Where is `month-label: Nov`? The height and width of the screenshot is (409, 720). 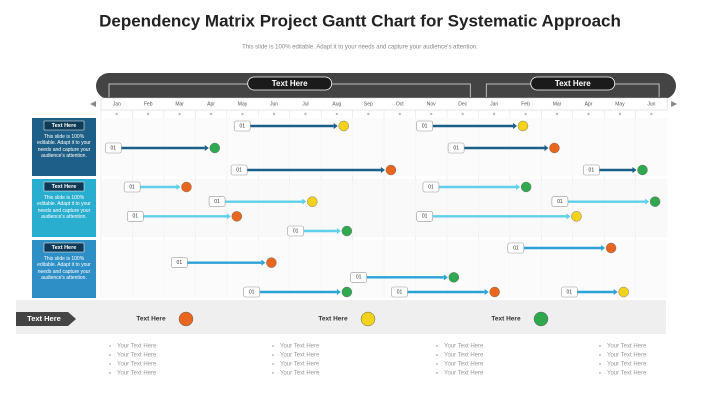 month-label: Nov is located at coordinates (431, 104).